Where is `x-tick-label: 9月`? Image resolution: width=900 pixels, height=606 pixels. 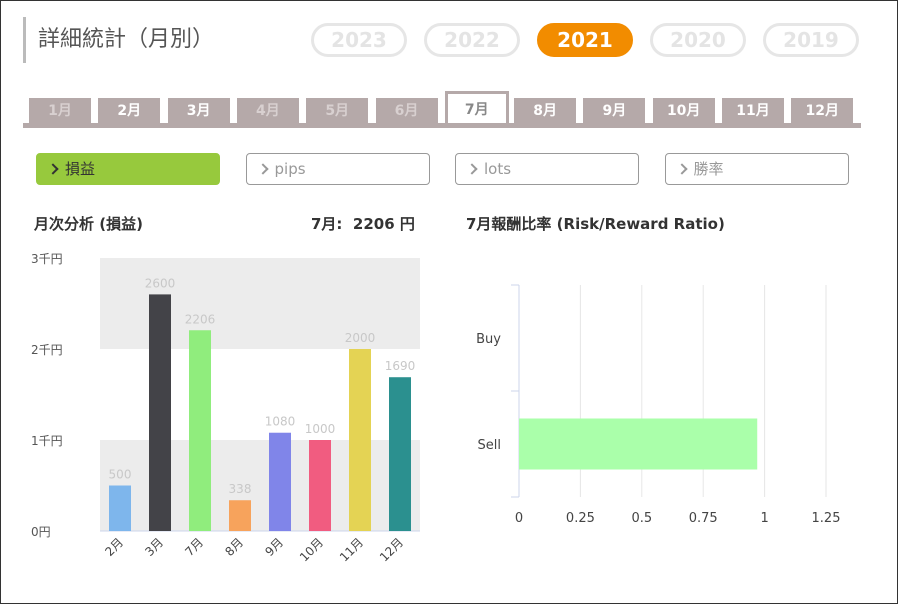
x-tick-label: 9月 is located at coordinates (274, 547).